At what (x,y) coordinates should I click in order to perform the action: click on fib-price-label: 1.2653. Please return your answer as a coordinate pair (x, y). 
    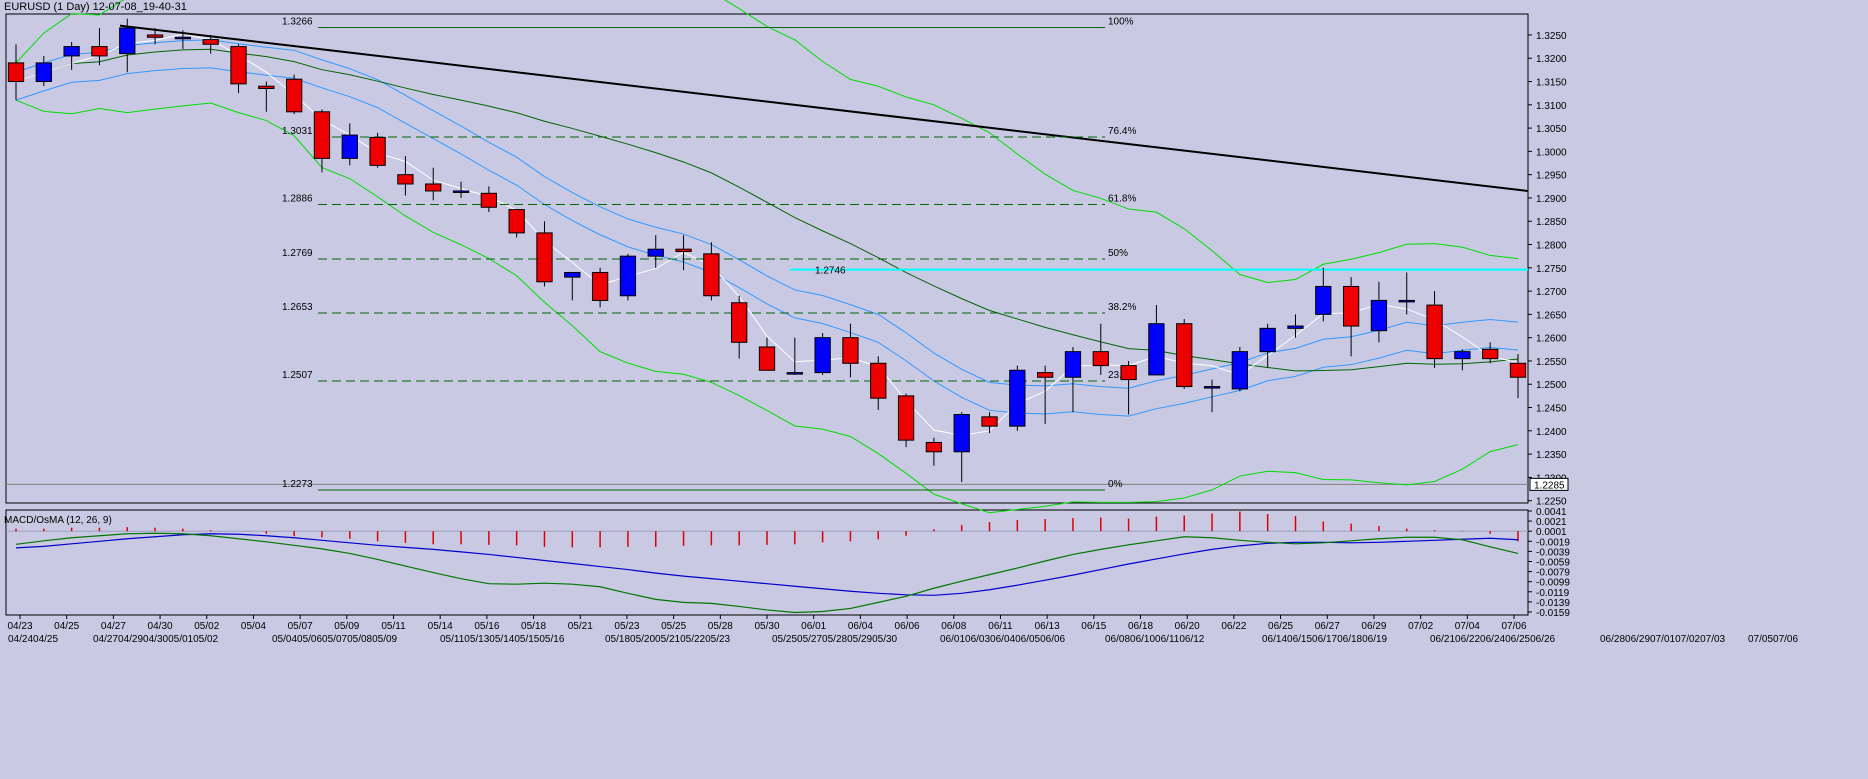
    Looking at the image, I should click on (297, 307).